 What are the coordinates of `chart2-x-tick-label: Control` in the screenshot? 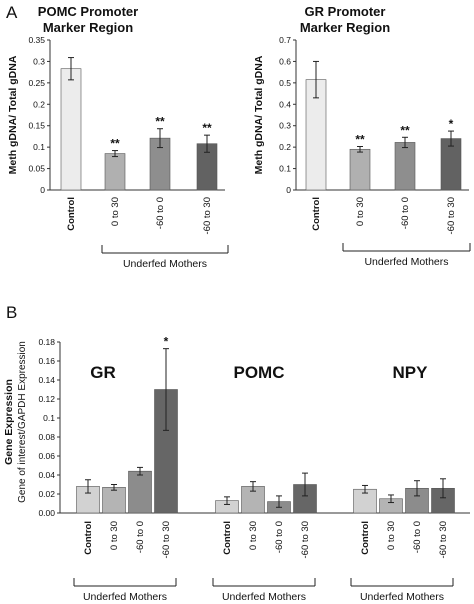 It's located at (316, 214).